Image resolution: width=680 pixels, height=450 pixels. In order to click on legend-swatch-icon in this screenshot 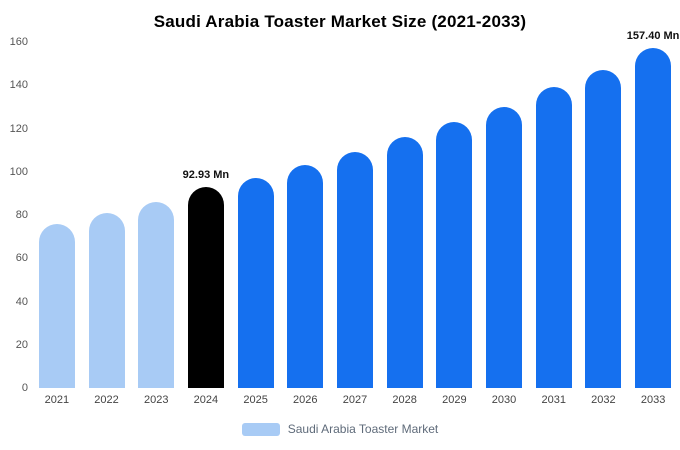, I will do `click(260, 429)`.